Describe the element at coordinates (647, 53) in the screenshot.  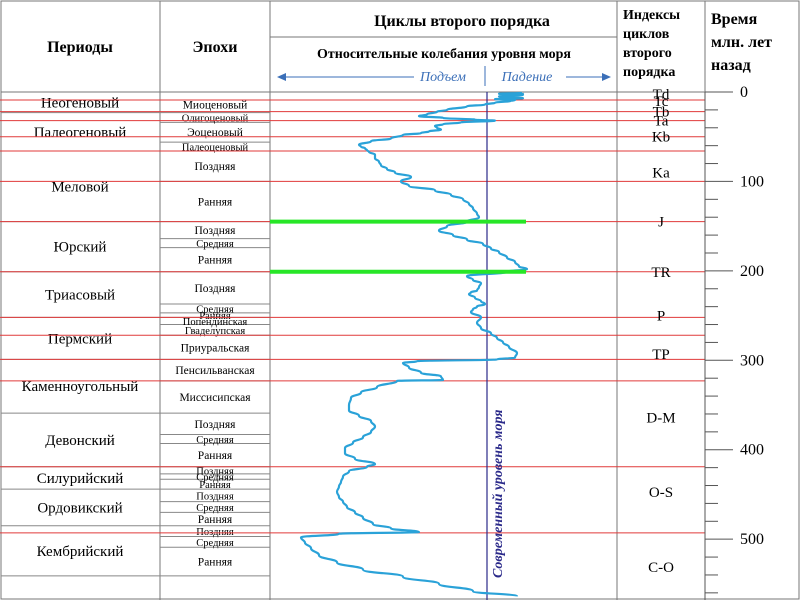
I see `indices-header-line-3: второго` at that location.